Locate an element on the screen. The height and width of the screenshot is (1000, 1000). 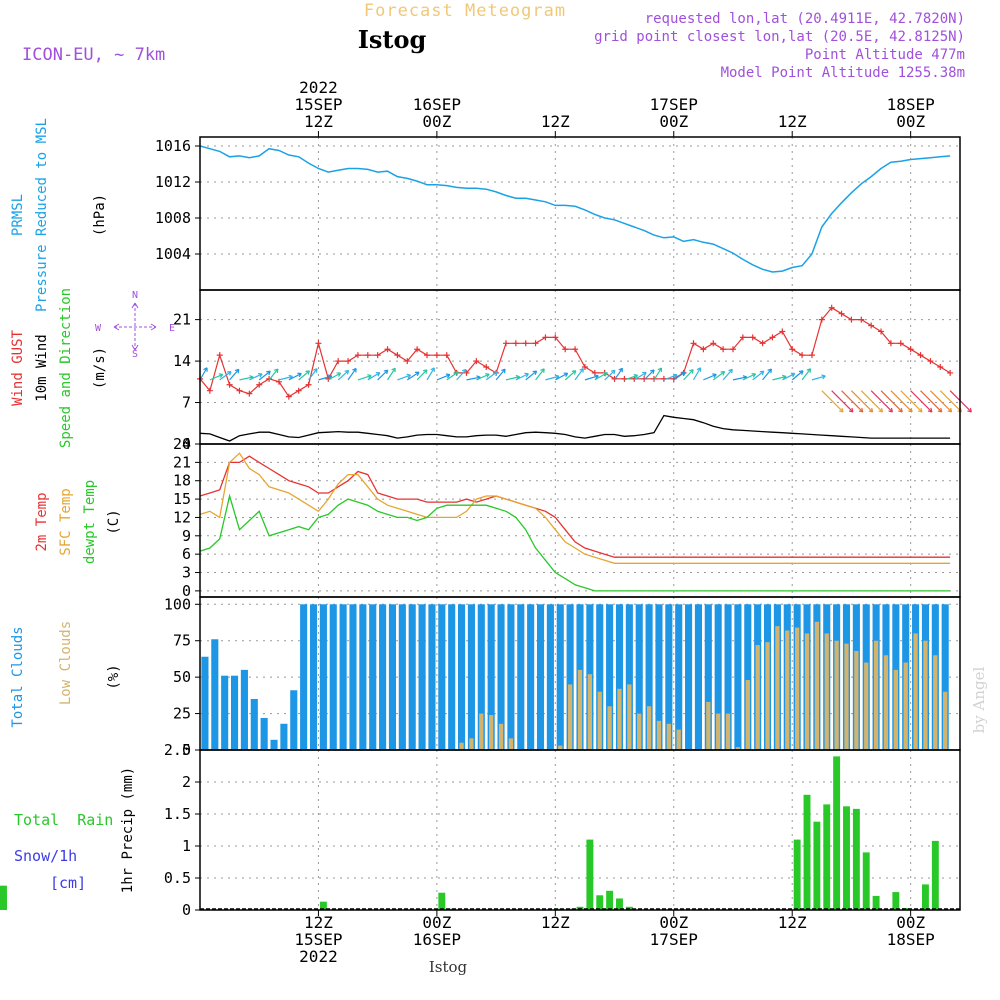
rain-legend: Total Rain is located at coordinates (63, 820).